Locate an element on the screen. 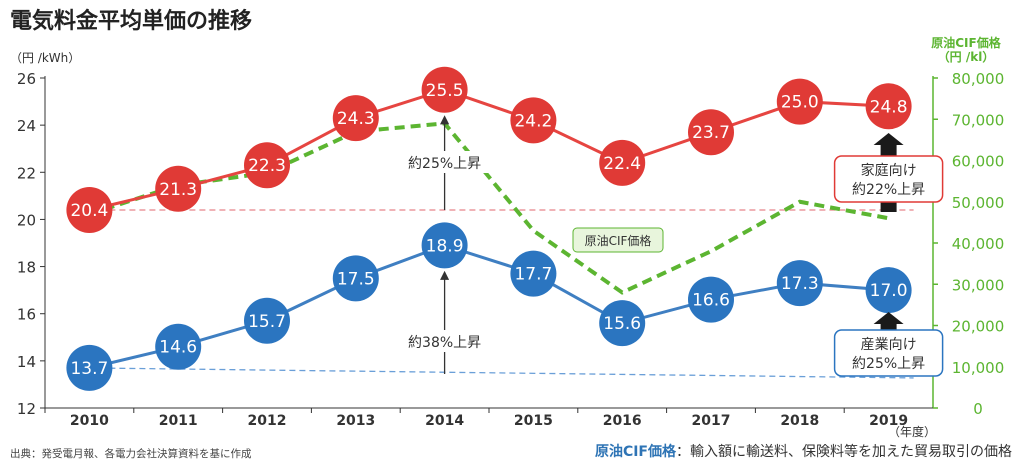 This screenshot has height=471, width=1024. industrial-box-line1: 産業向け is located at coordinates (889, 345).